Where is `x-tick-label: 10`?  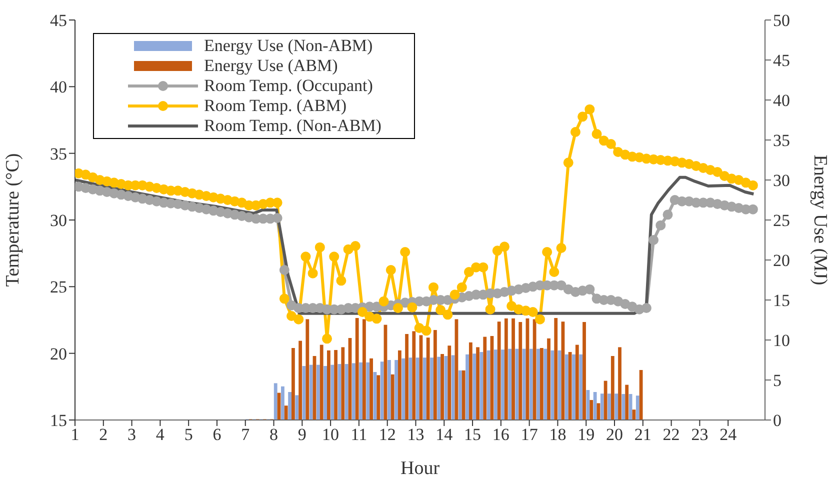
x-tick-label: 10 is located at coordinates (331, 434).